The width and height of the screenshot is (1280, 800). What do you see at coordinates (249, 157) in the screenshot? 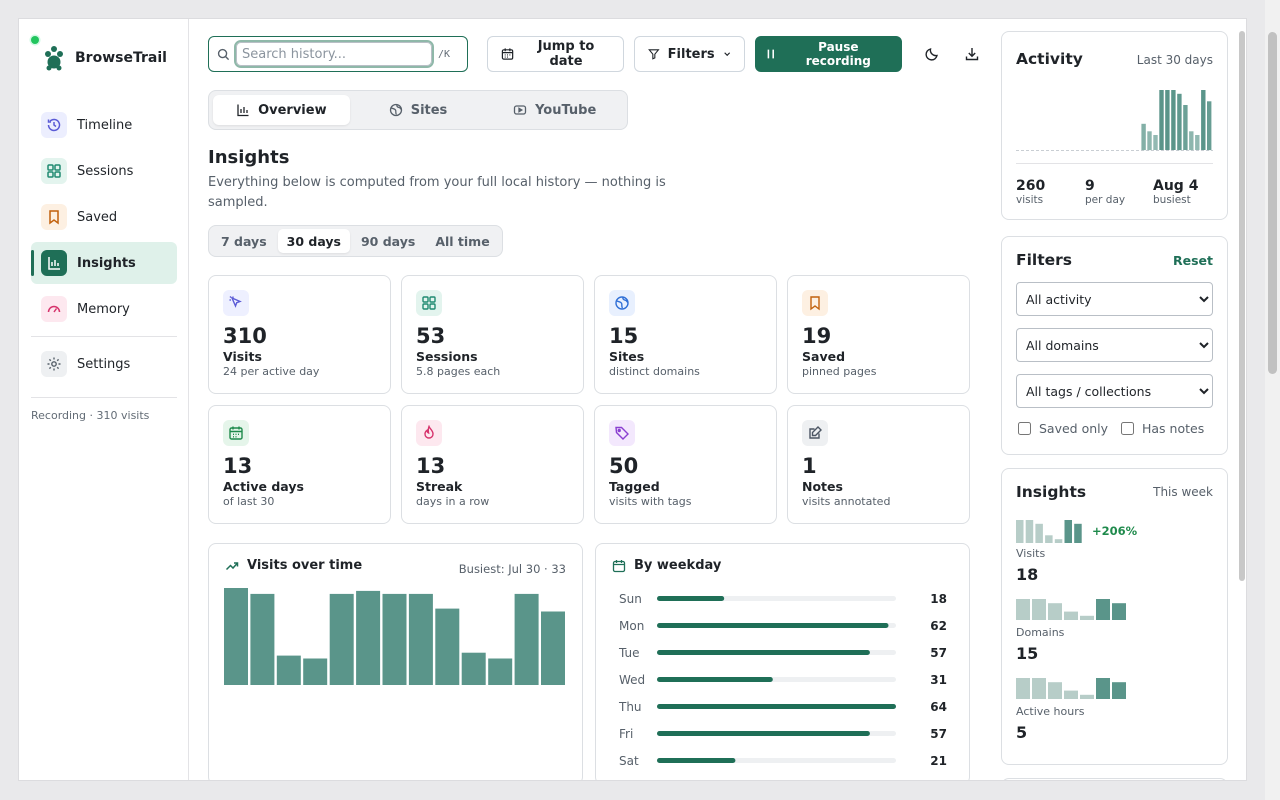
I see `page-title: Insights` at bounding box center [249, 157].